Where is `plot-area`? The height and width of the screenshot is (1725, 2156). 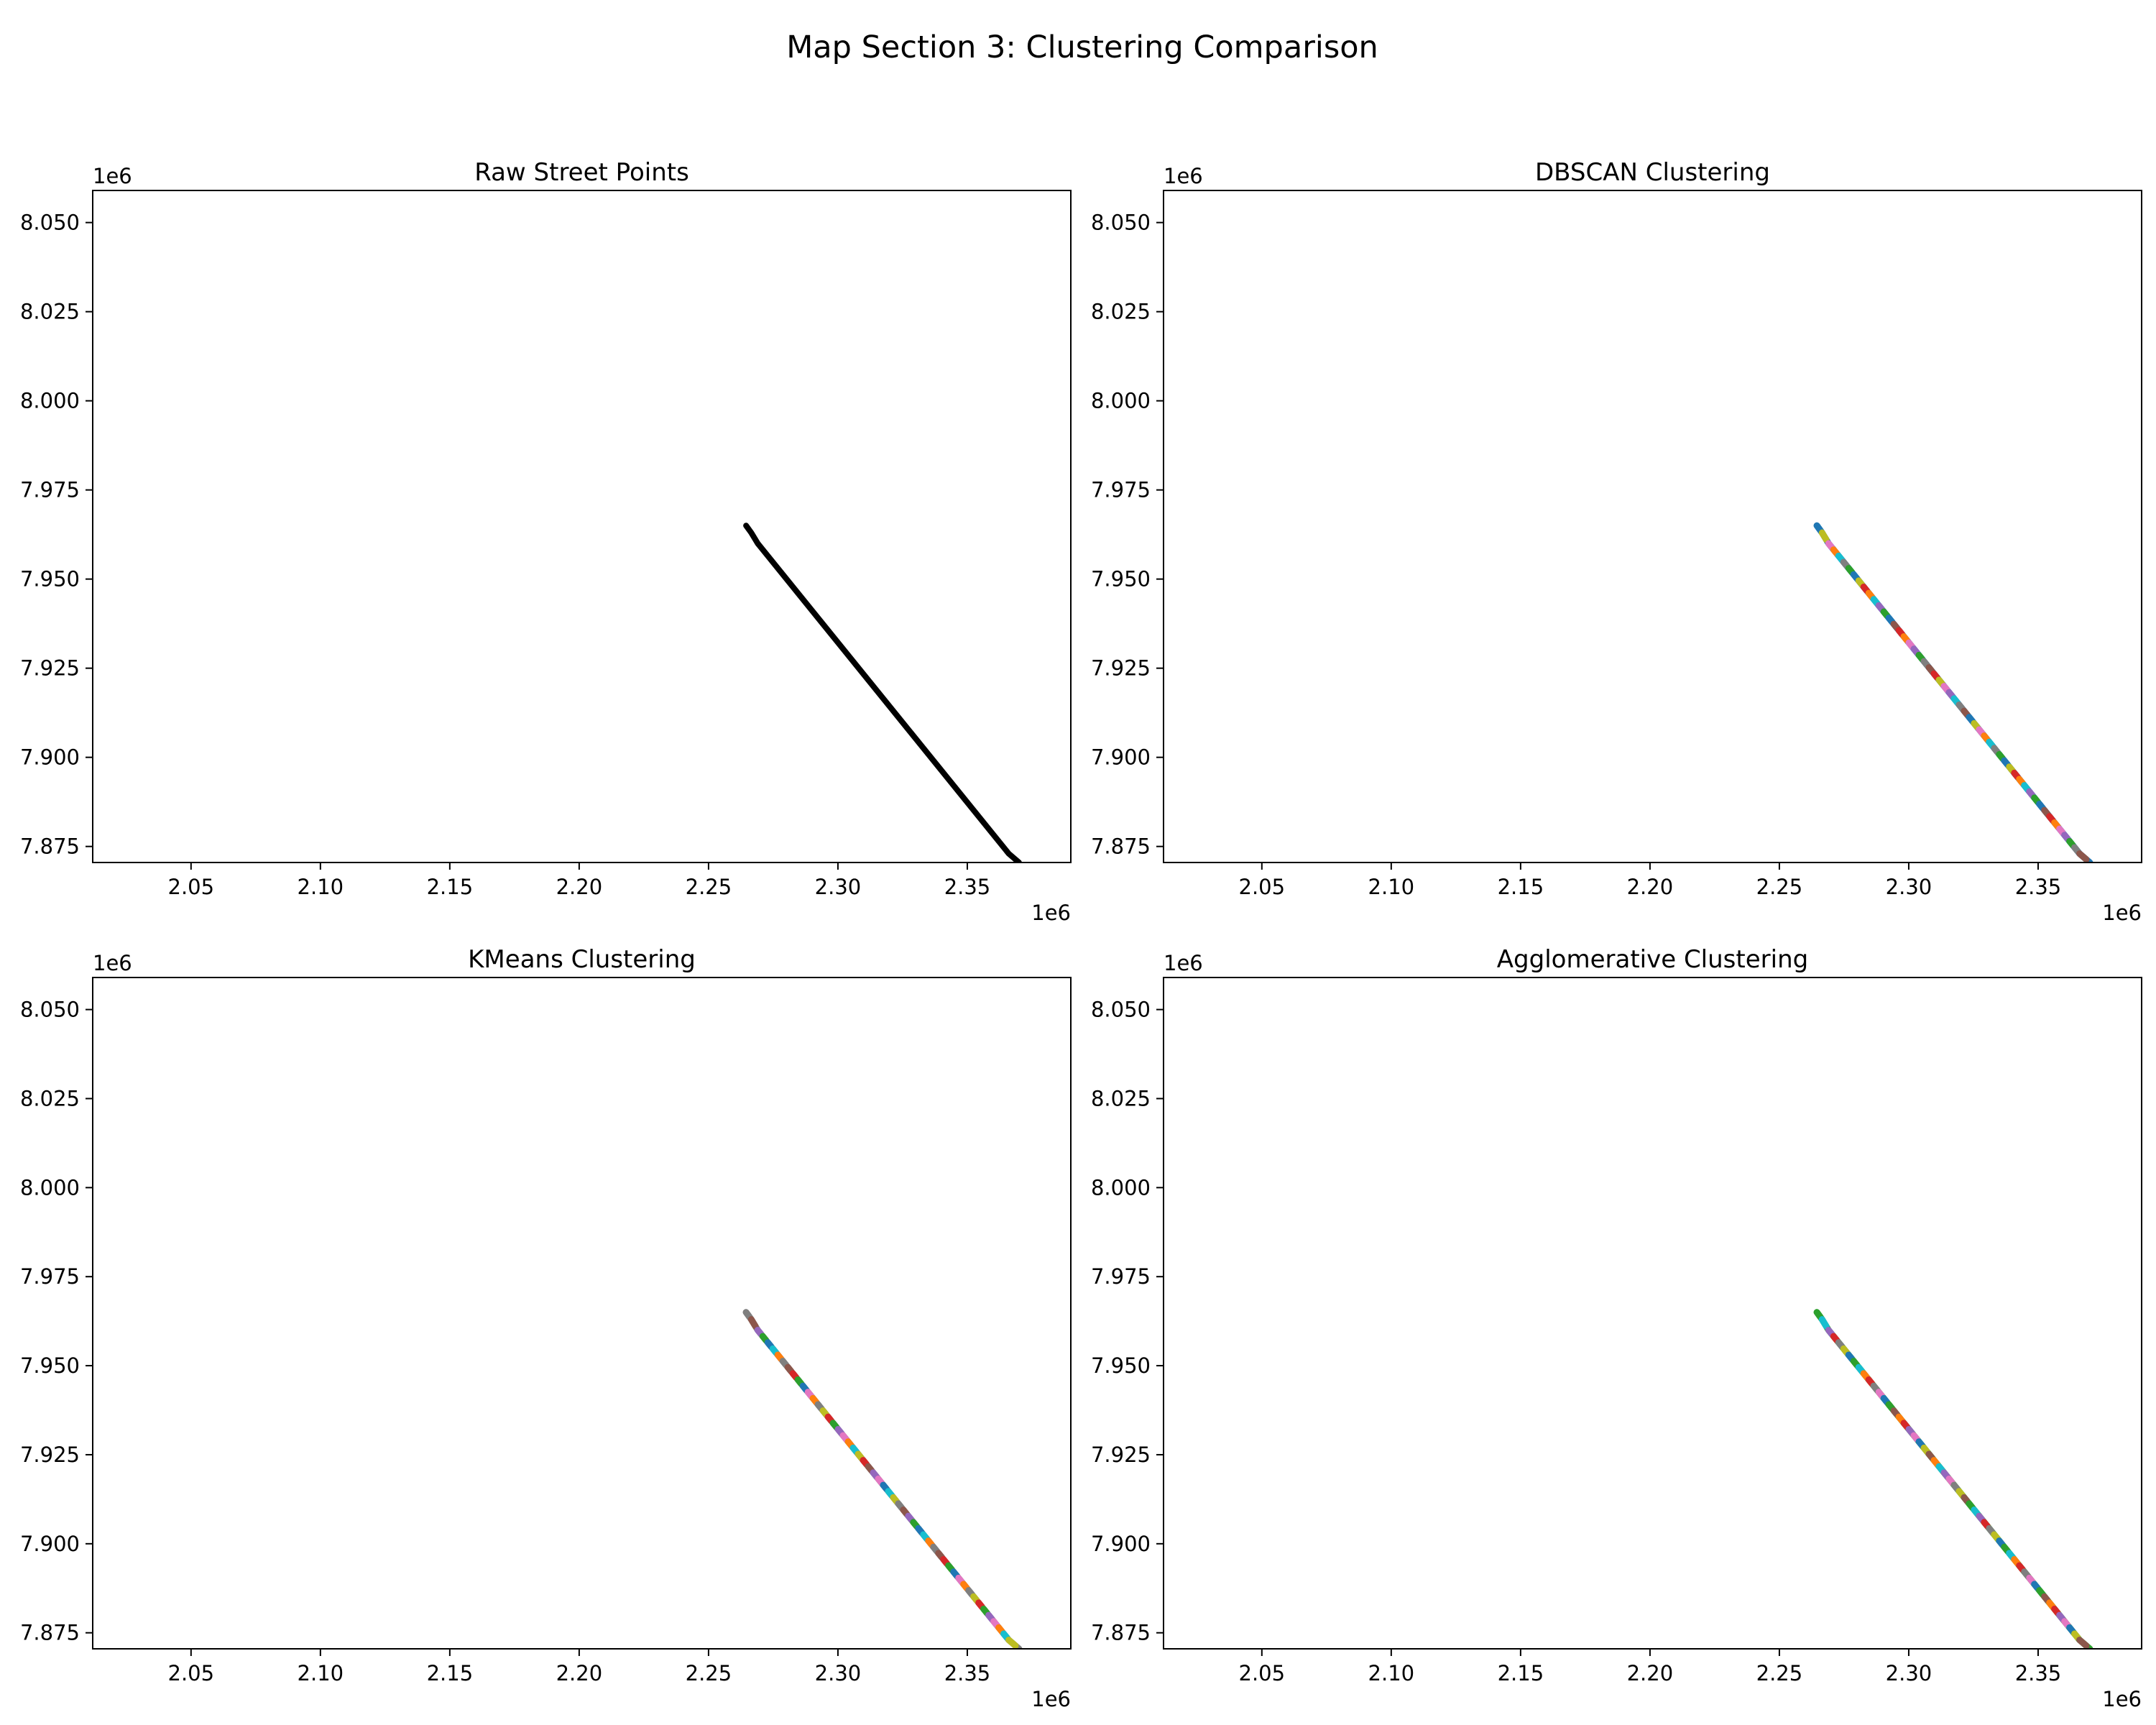 plot-area is located at coordinates (882, 1479).